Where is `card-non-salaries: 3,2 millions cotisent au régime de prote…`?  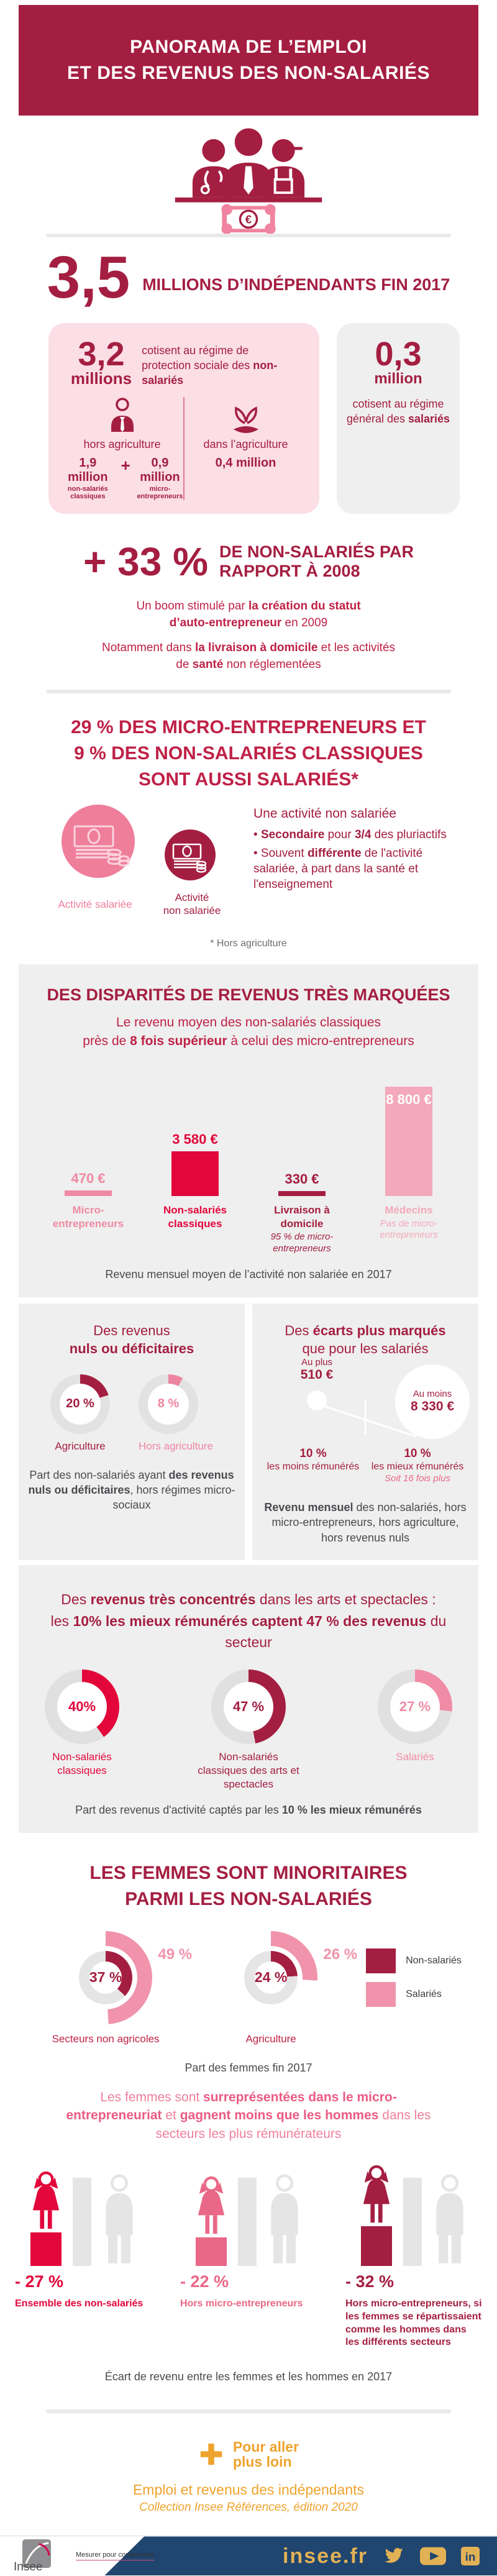
card-non-salaries: 3,2 millions cotisent au régime de prote… is located at coordinates (183, 418).